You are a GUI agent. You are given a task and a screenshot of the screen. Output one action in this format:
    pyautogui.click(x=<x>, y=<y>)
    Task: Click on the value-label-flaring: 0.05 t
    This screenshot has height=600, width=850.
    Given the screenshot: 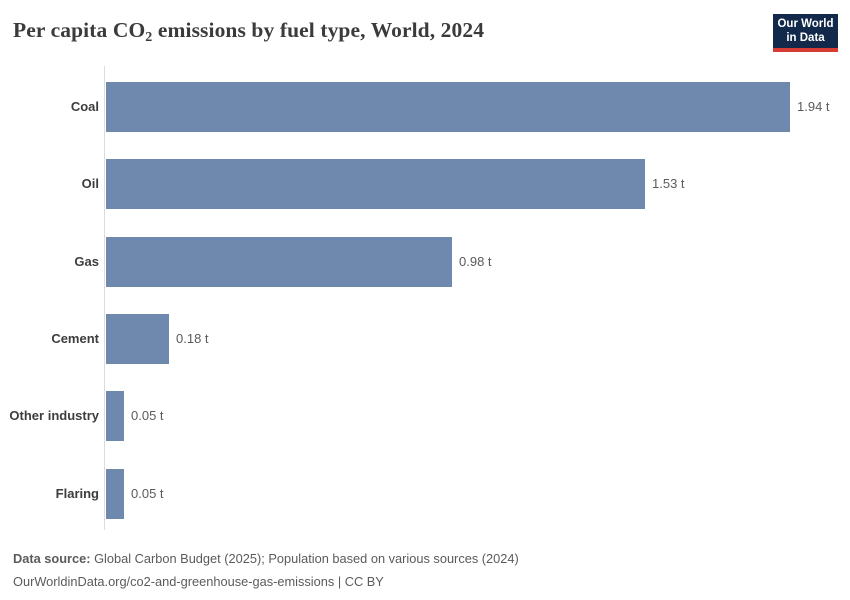 What is the action you would take?
    pyautogui.click(x=147, y=493)
    